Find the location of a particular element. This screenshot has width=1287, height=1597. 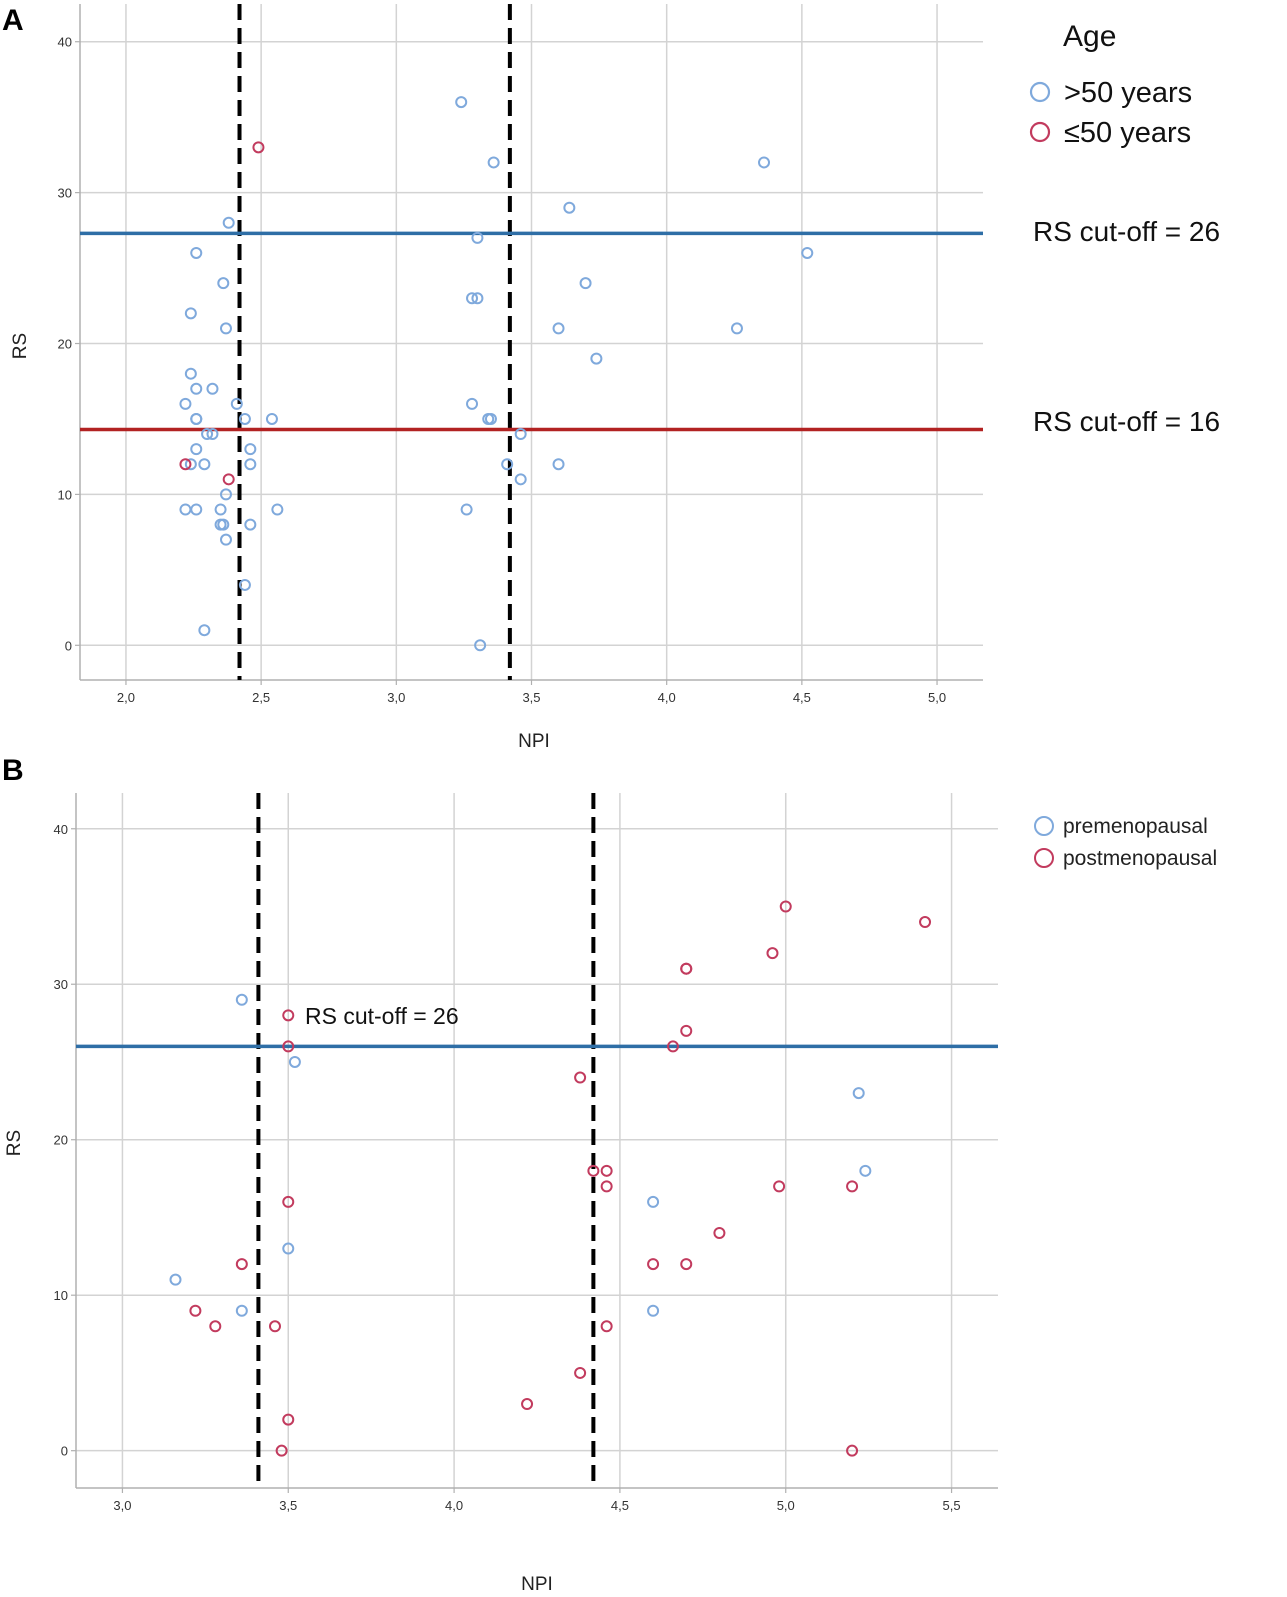

x-tick-label: 2,0 is located at coordinates (126, 697).